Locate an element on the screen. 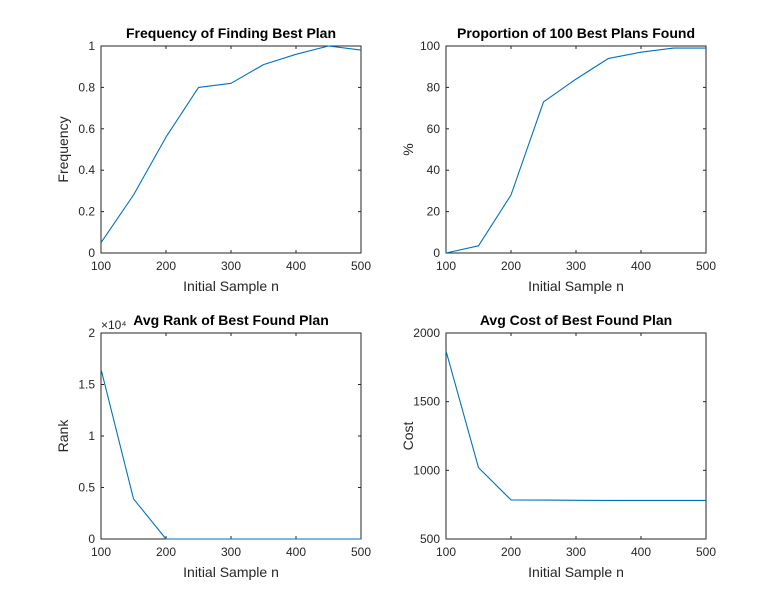 The width and height of the screenshot is (780, 606). y-tick-label: 60 is located at coordinates (434, 129).